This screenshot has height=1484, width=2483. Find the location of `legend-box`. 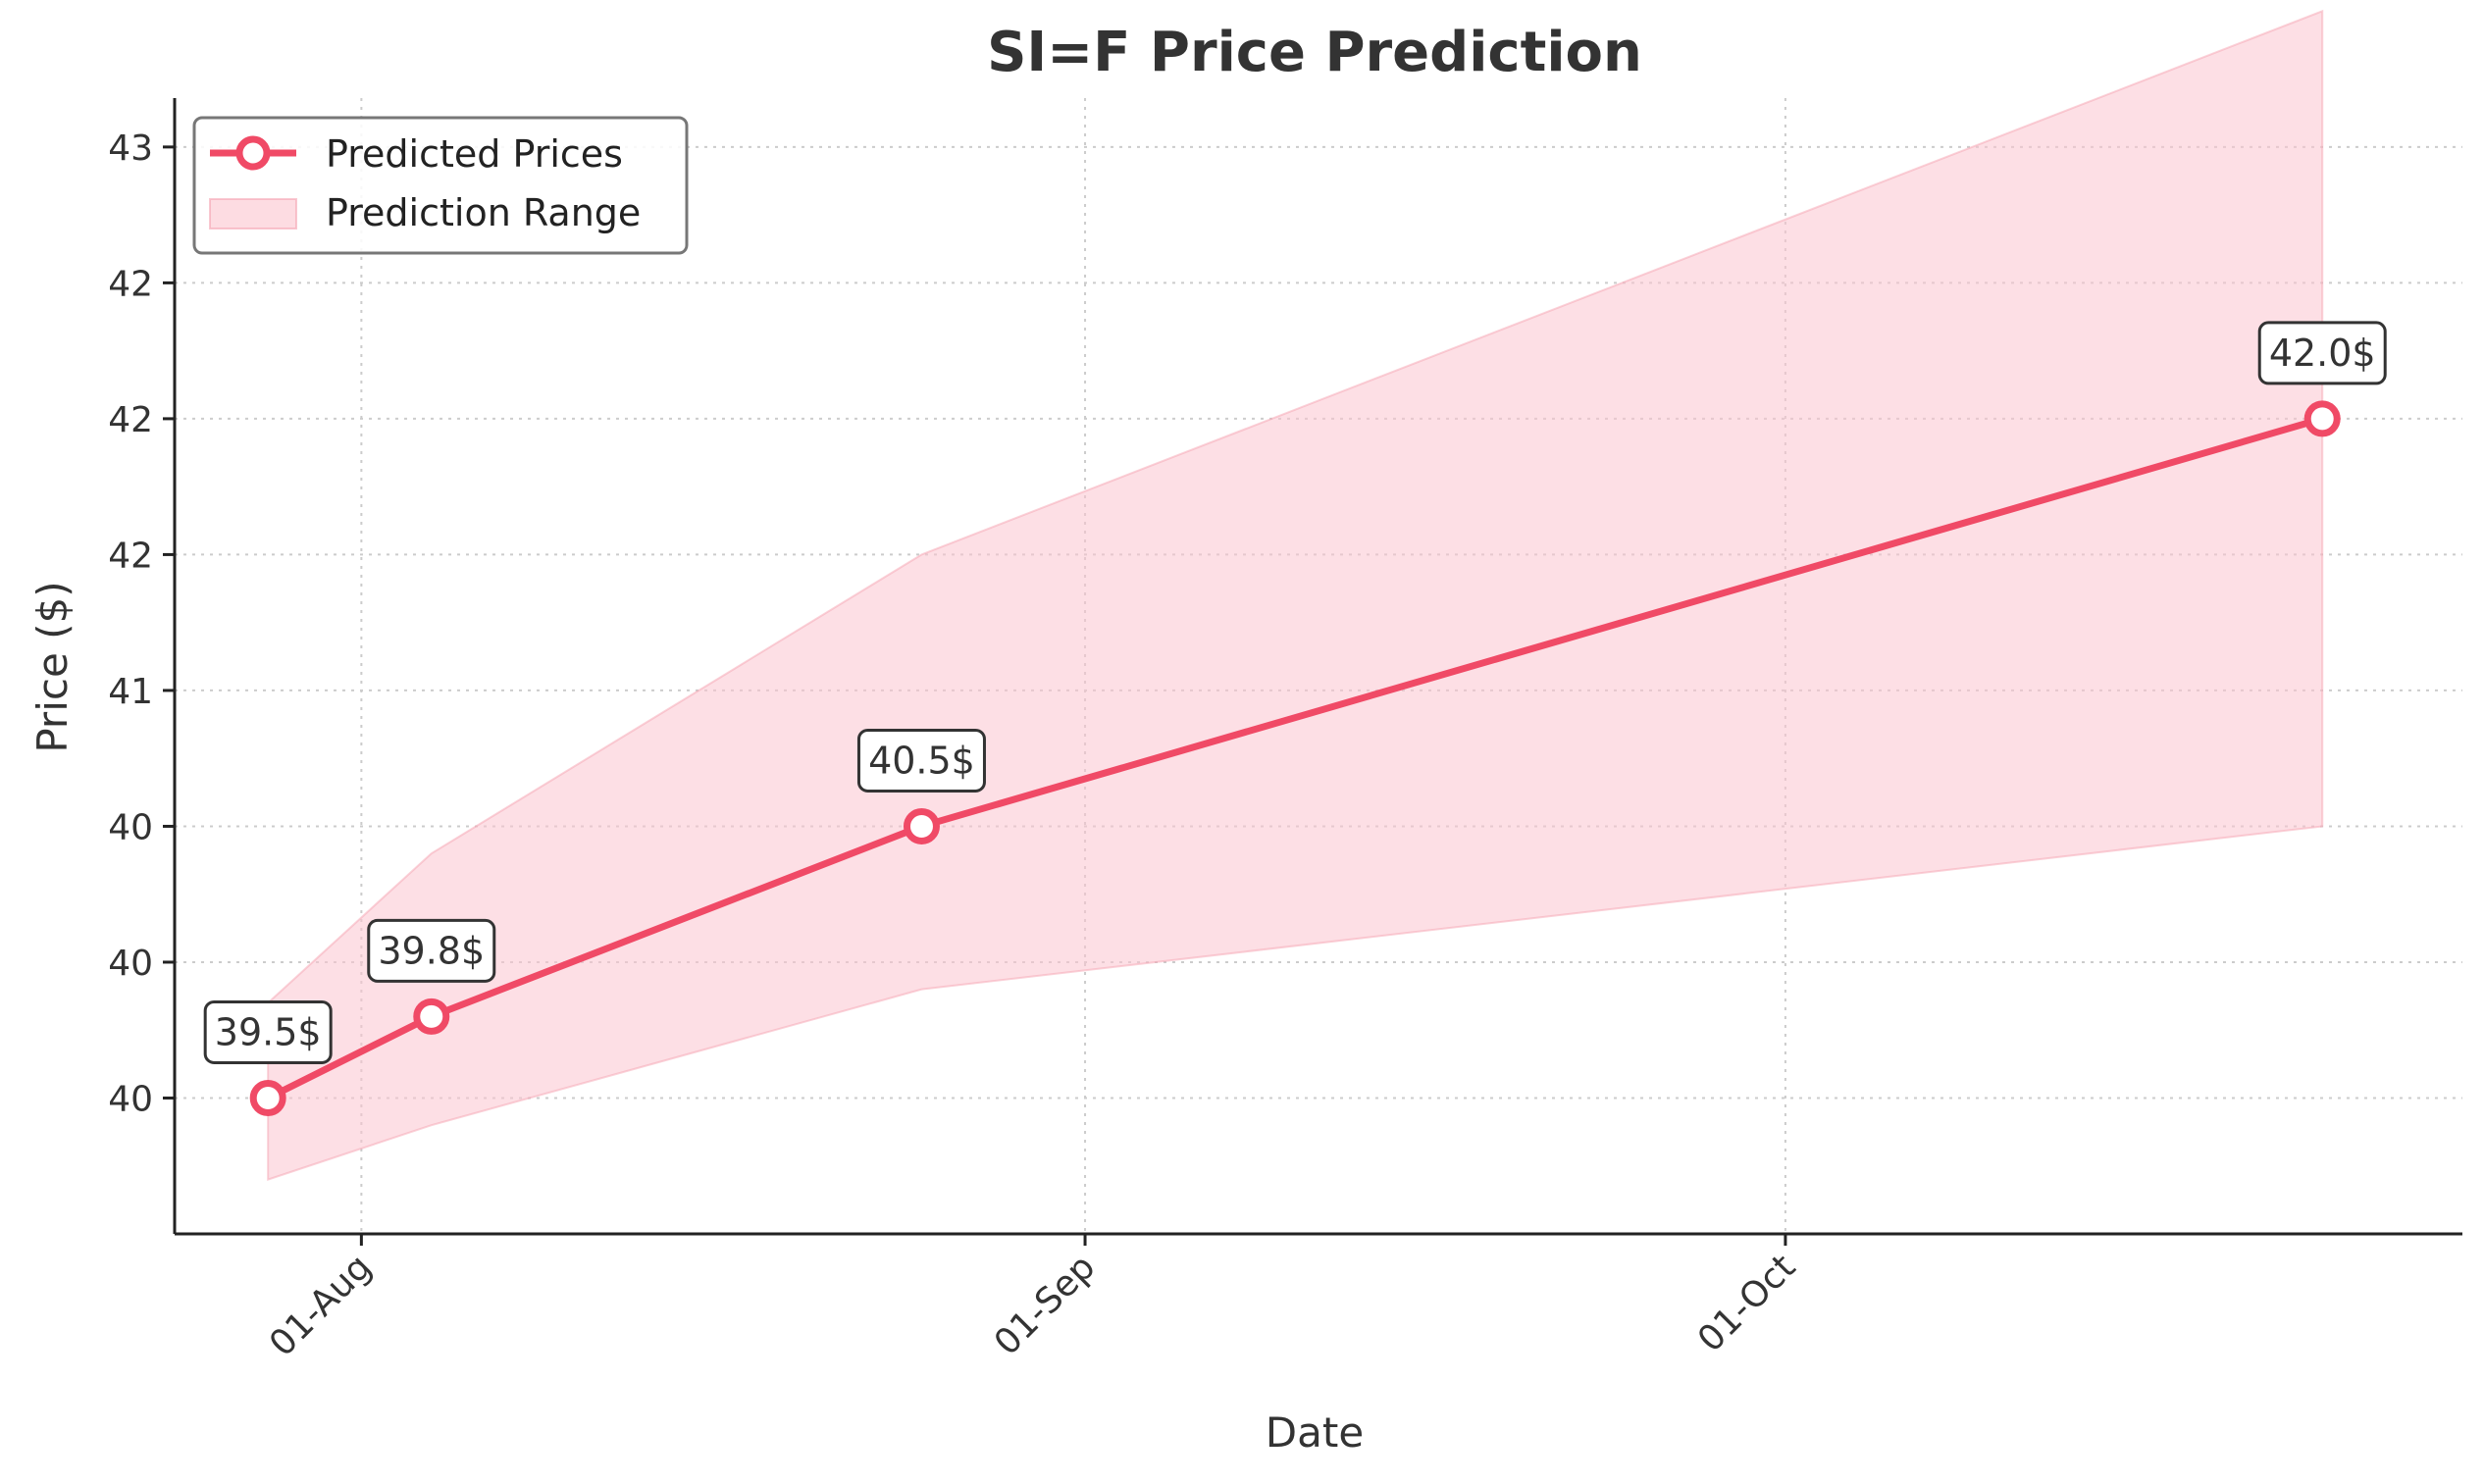

legend-box is located at coordinates (440, 185).